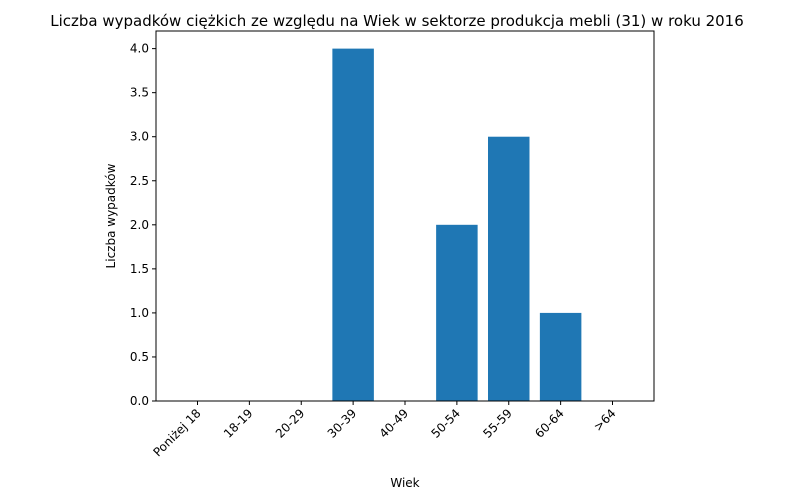 This screenshot has width=809, height=500. I want to click on y-axis-label: Liczba wypadków, so click(111, 215).